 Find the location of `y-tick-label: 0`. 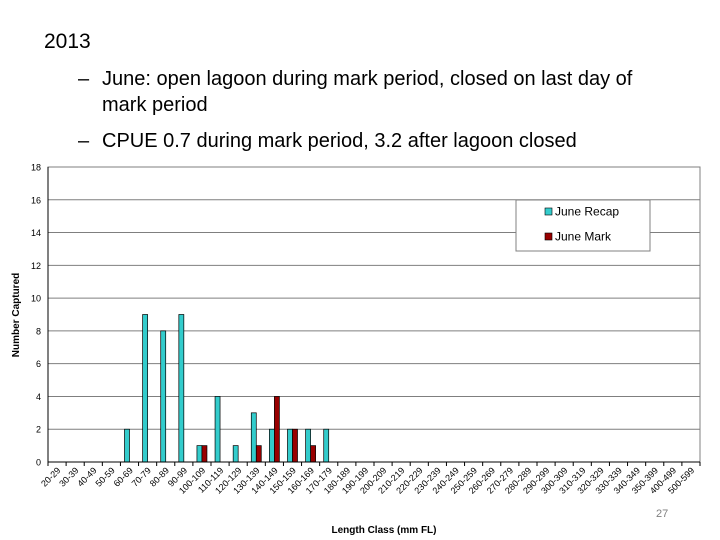

y-tick-label: 0 is located at coordinates (38, 463).